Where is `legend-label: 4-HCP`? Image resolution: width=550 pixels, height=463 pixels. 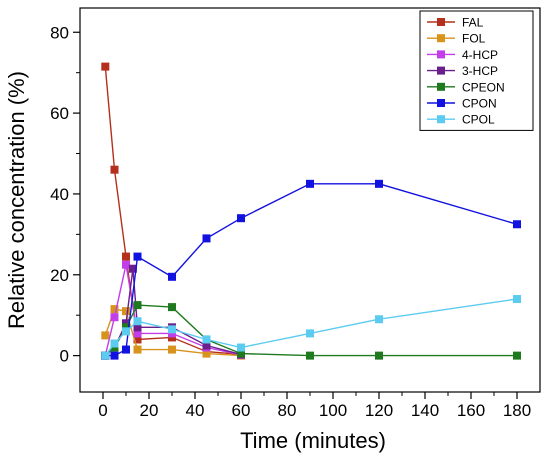
legend-label: 4-HCP is located at coordinates (480, 55).